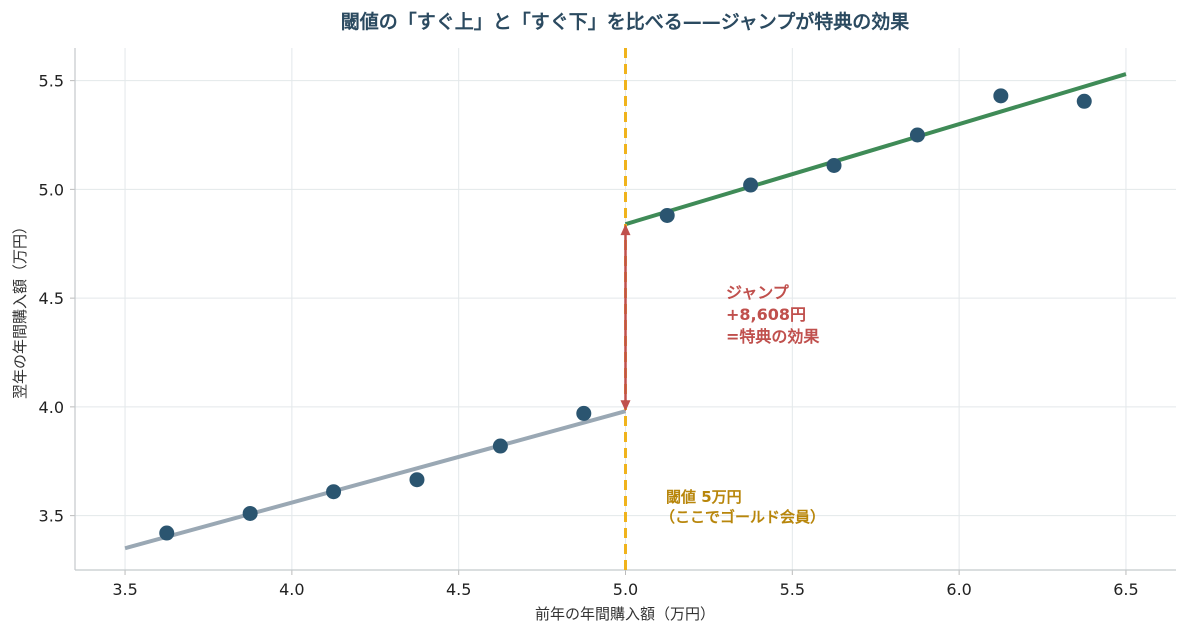  Describe the element at coordinates (291, 589) in the screenshot. I see `x-tick-label: 4.0` at that location.